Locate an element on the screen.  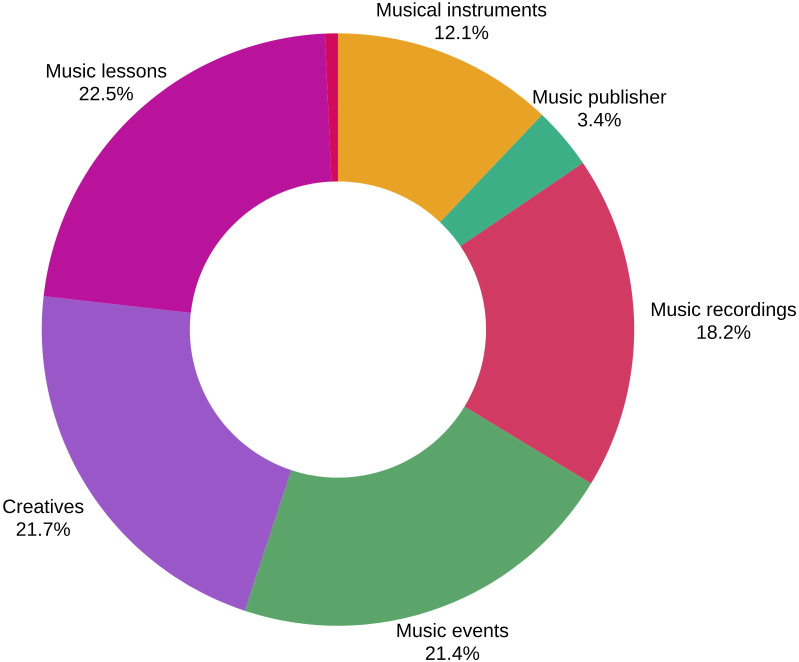
slice-label: Music events is located at coordinates (452, 630).